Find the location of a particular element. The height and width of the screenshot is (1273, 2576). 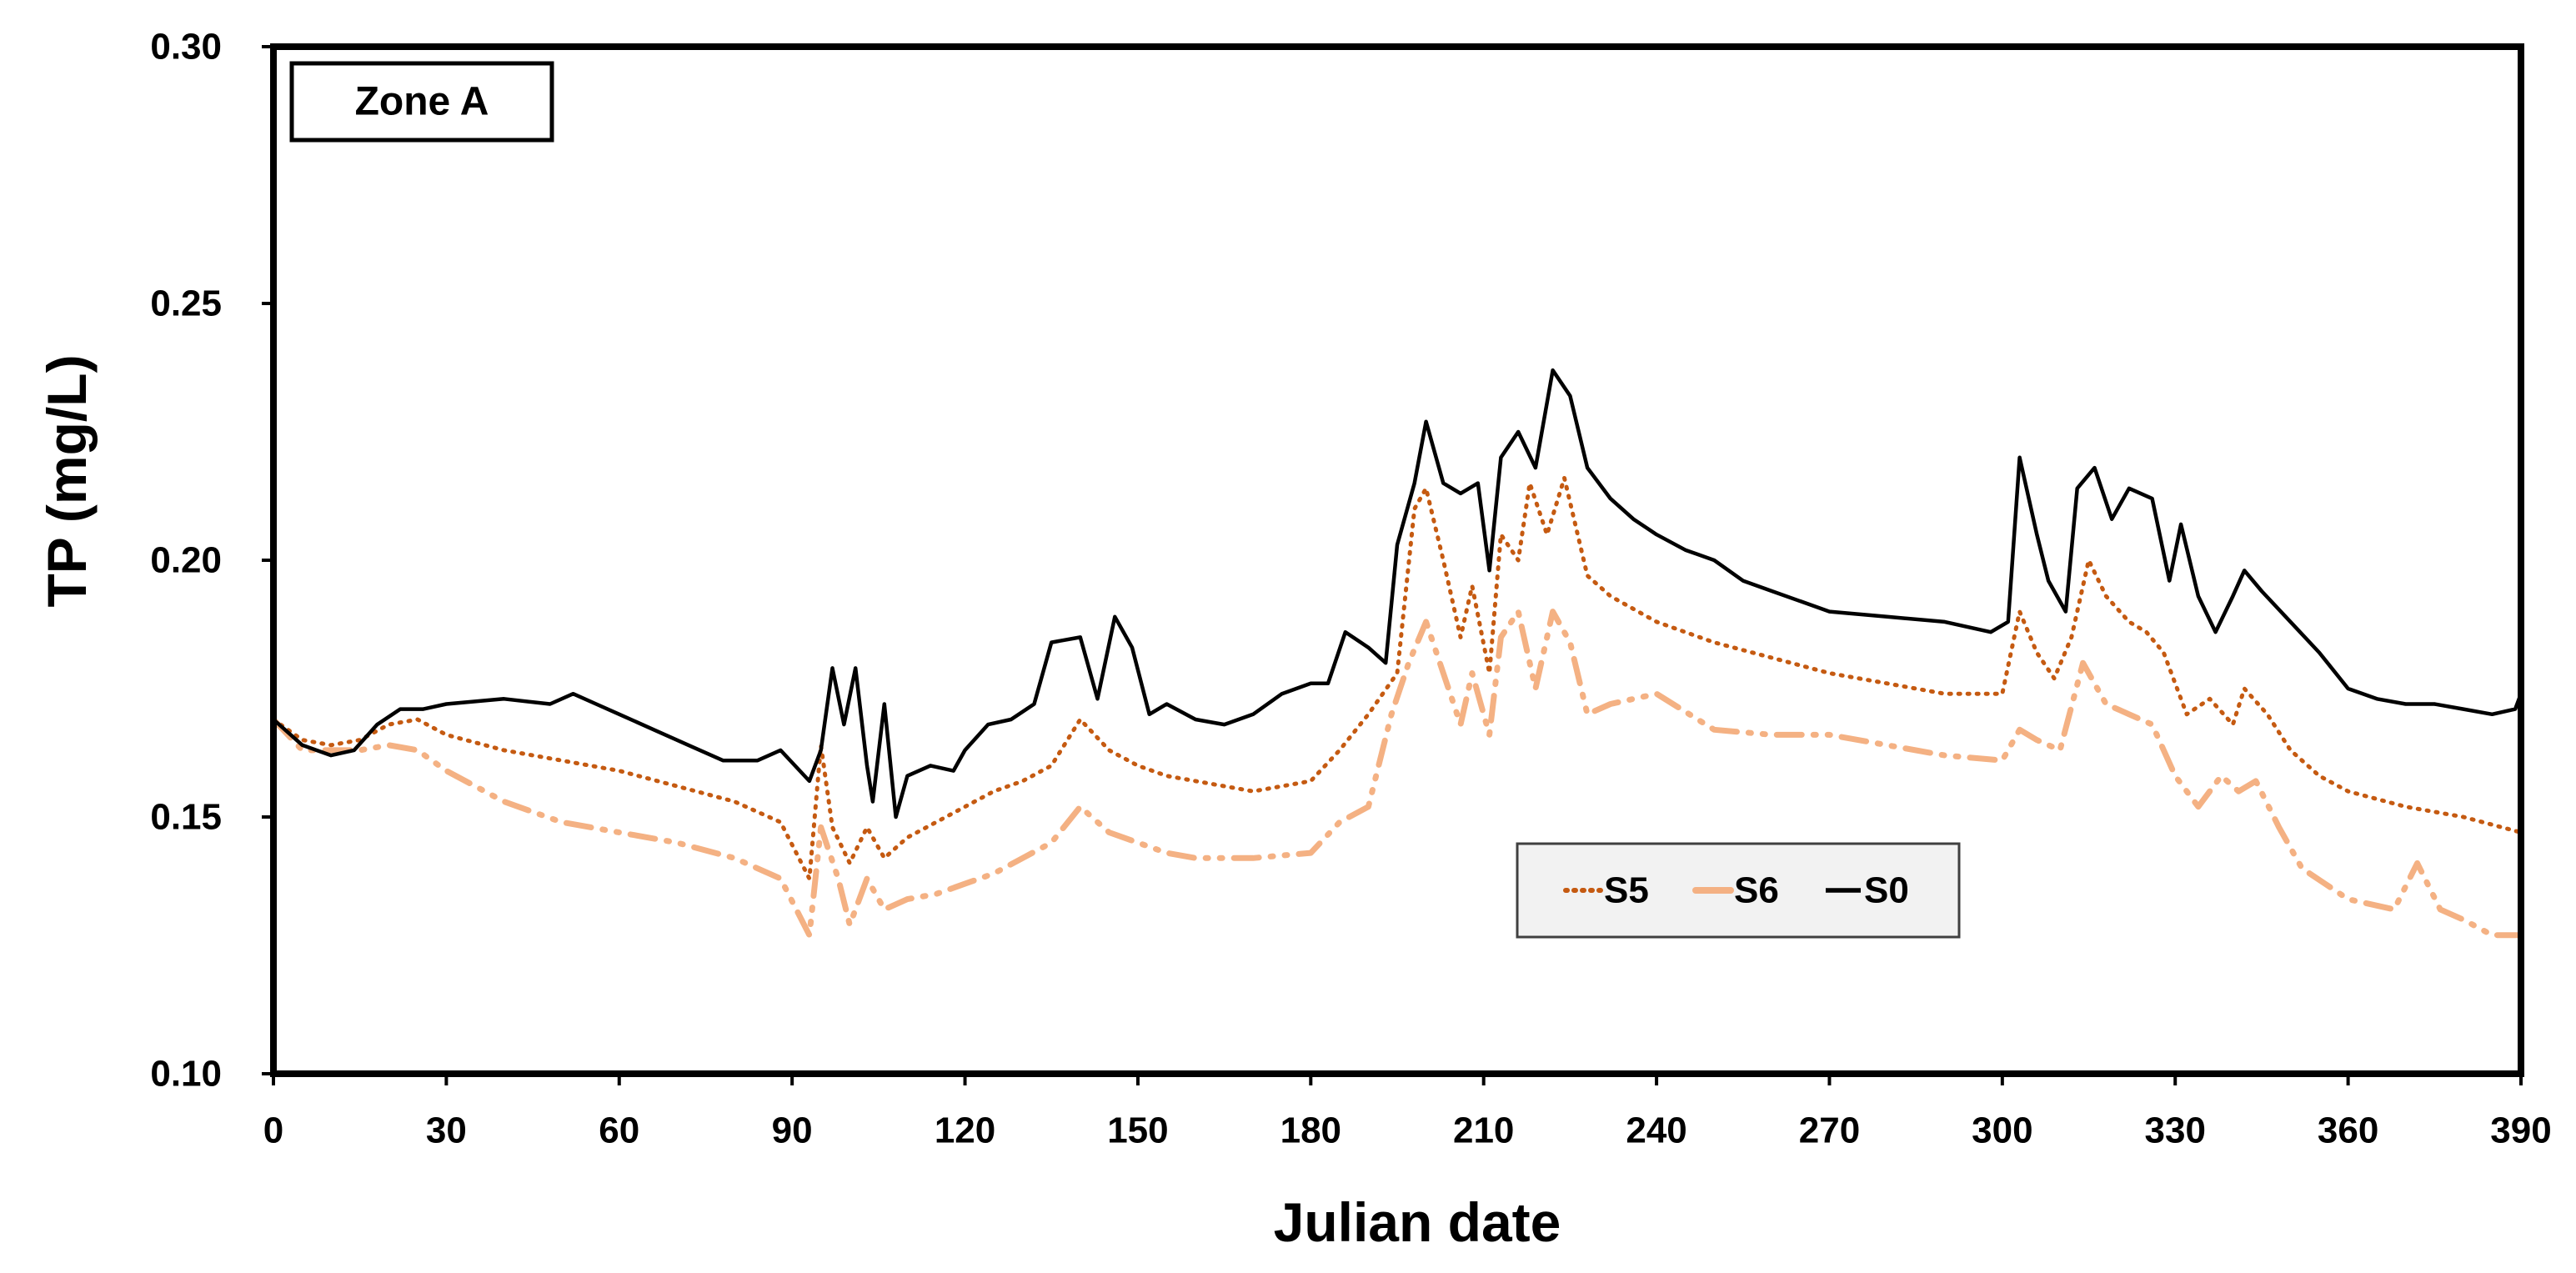

x-tick-label: 150 is located at coordinates (1137, 1131).